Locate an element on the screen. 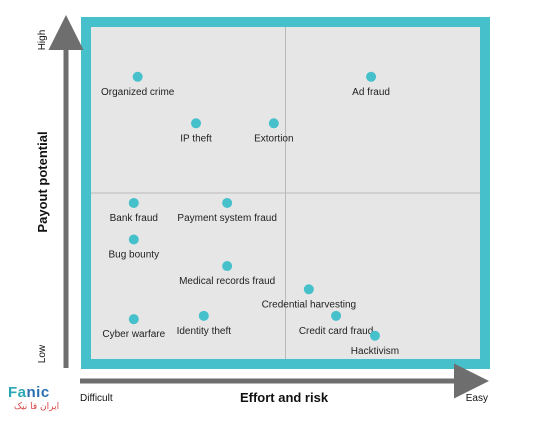 Image resolution: width=540 pixels, height=422 pixels. y-tick-high: High is located at coordinates (42, 40).